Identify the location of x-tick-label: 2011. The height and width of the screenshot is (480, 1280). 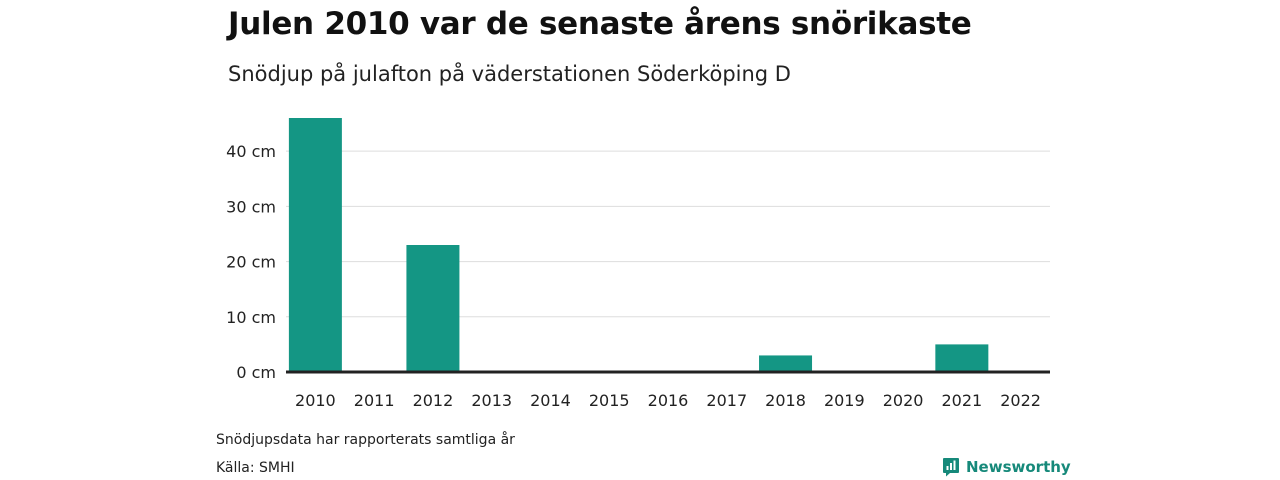
(374, 400).